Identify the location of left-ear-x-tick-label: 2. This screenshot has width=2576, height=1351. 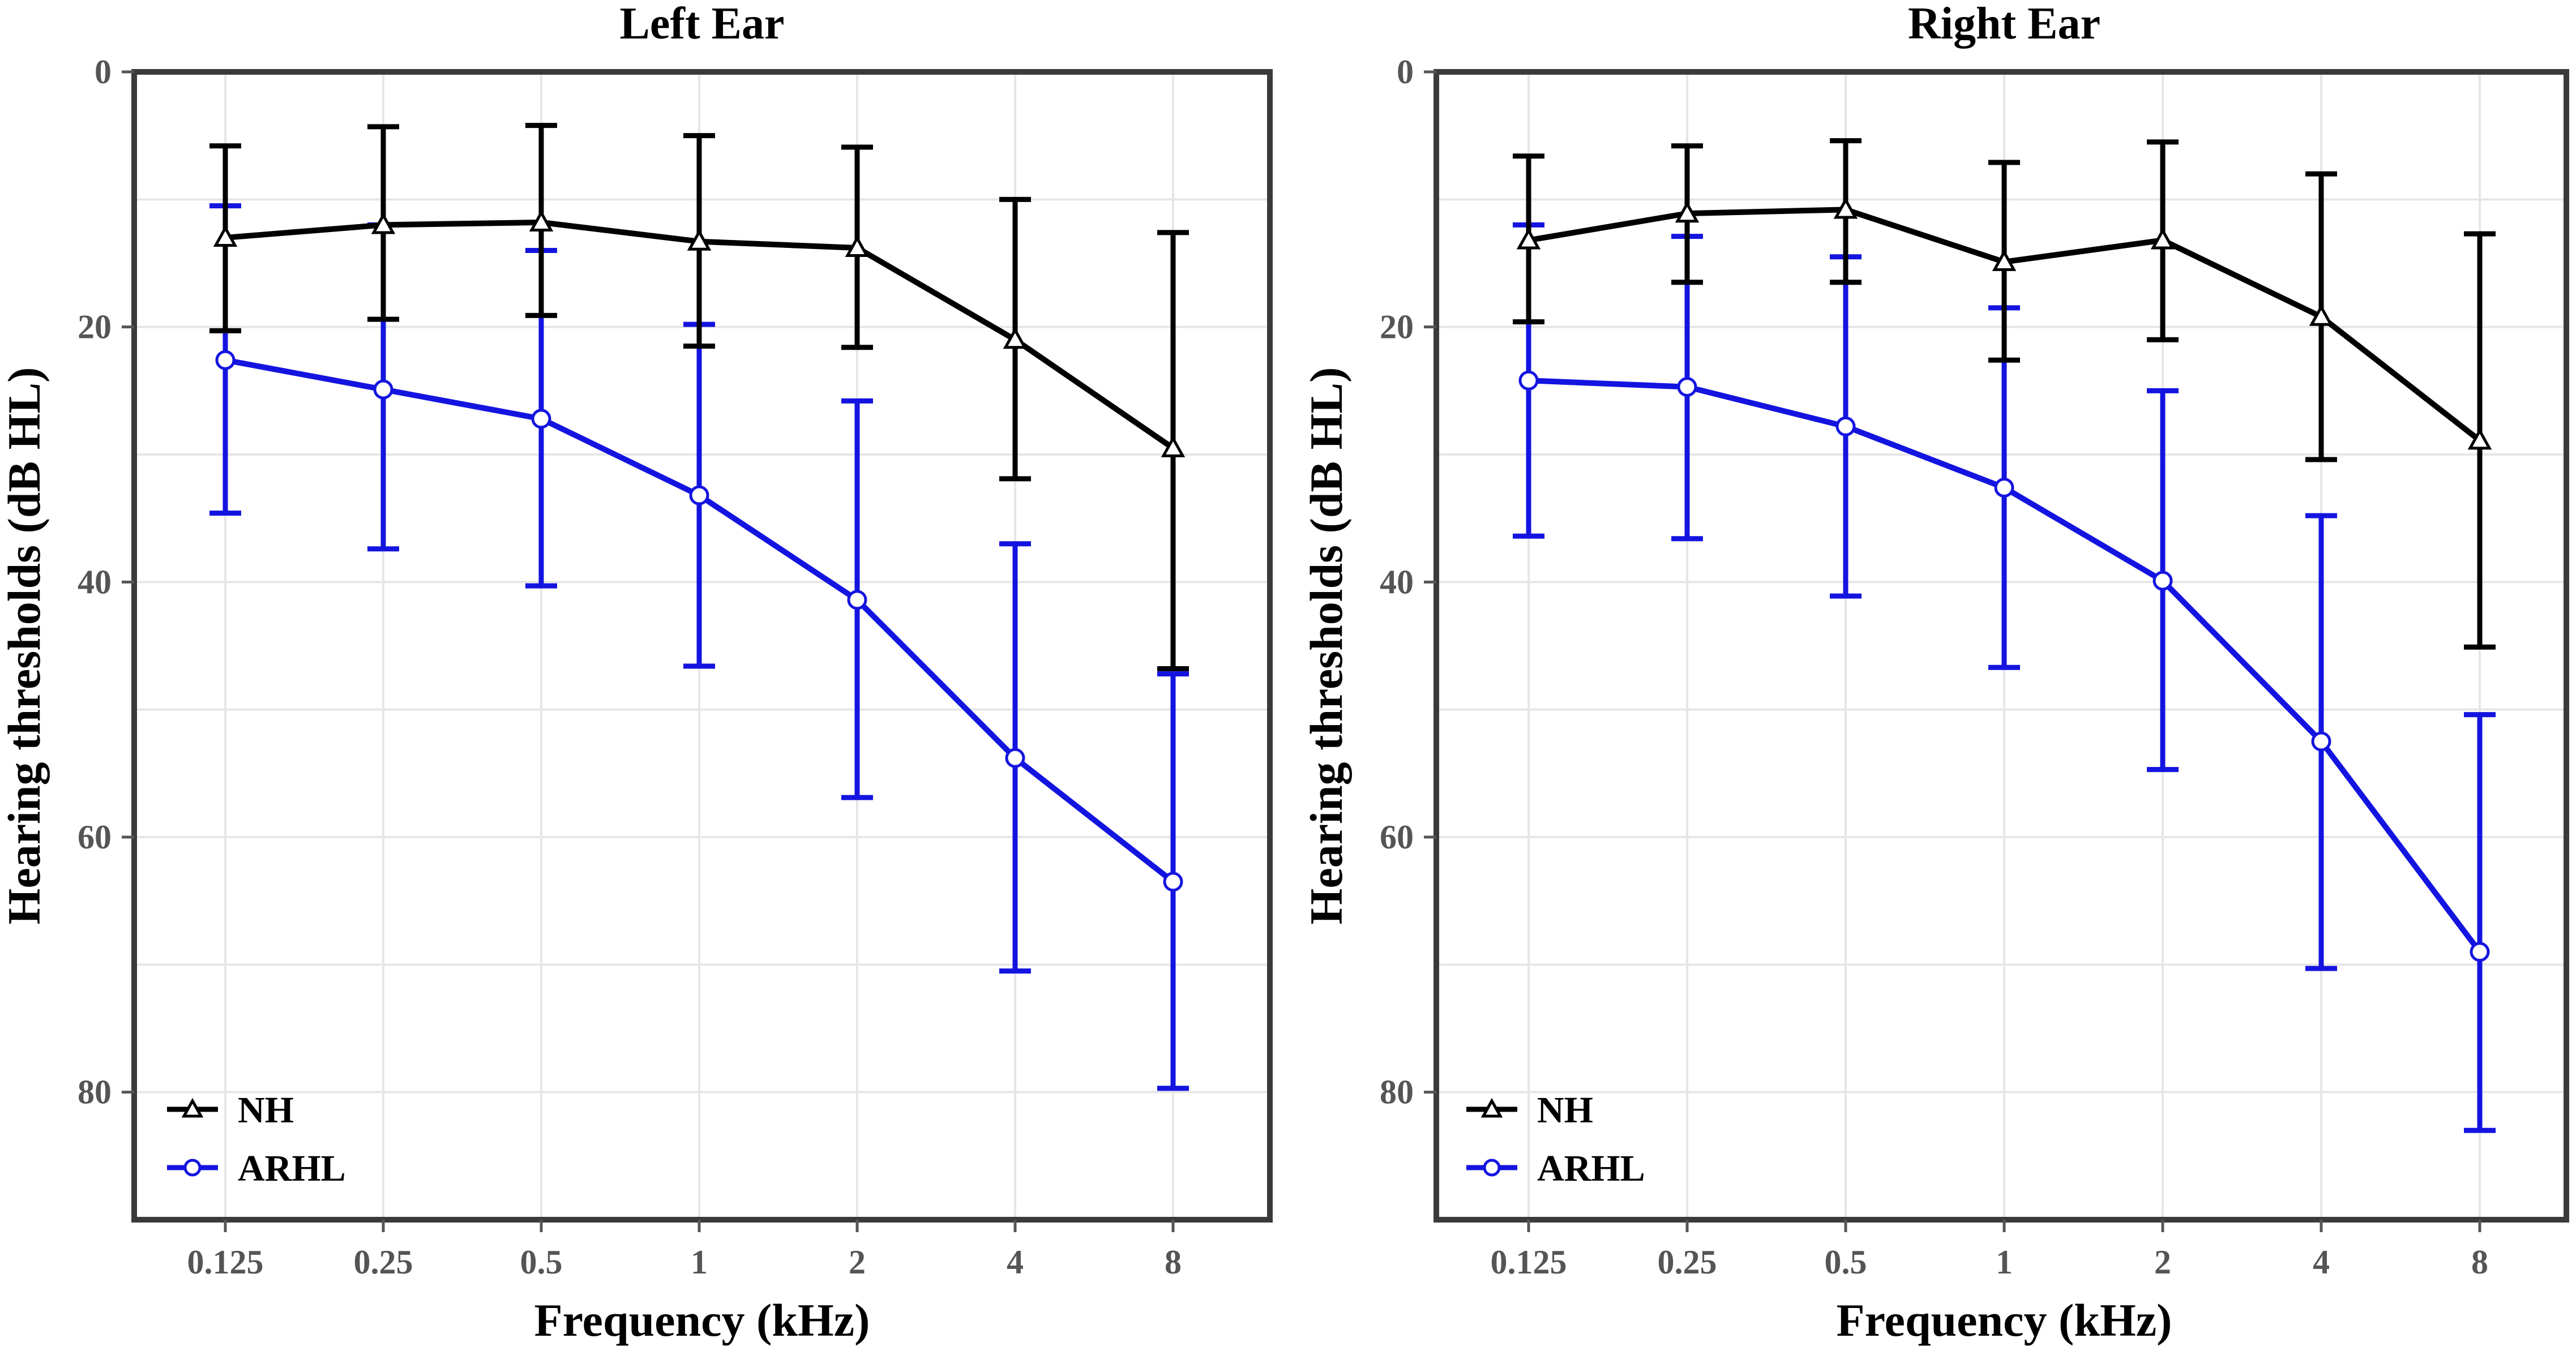
(857, 1262).